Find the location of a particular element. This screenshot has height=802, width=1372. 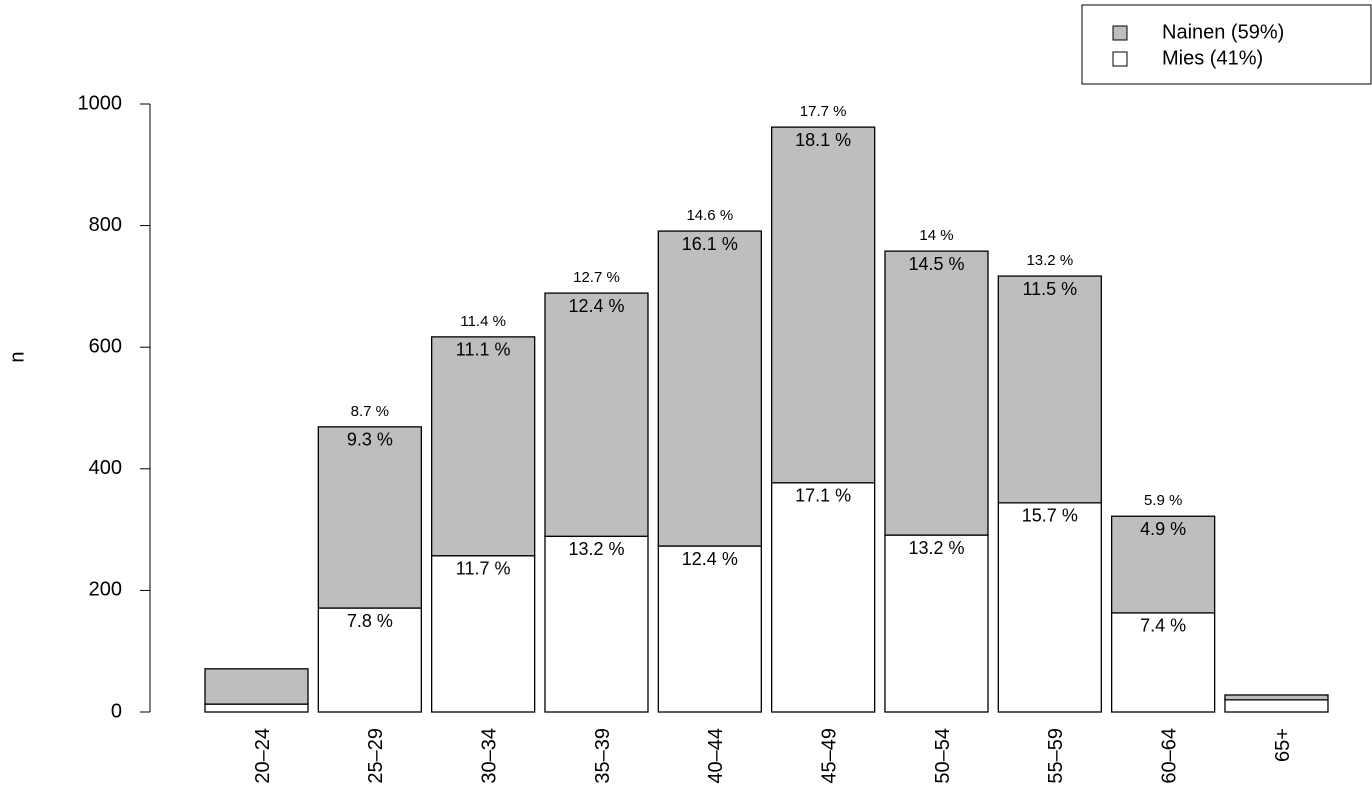

segment-label: 17.1 % is located at coordinates (823, 496).